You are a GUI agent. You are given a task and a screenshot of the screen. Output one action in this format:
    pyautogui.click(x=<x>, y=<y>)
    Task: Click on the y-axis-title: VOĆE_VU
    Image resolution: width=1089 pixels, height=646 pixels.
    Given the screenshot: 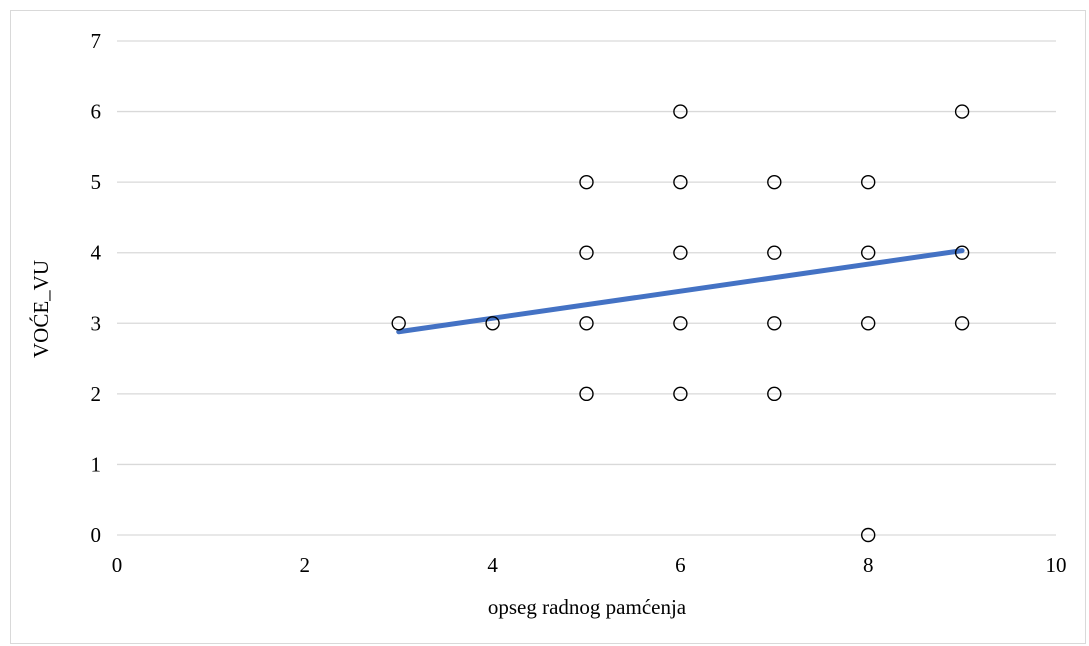 What is the action you would take?
    pyautogui.click(x=41, y=309)
    